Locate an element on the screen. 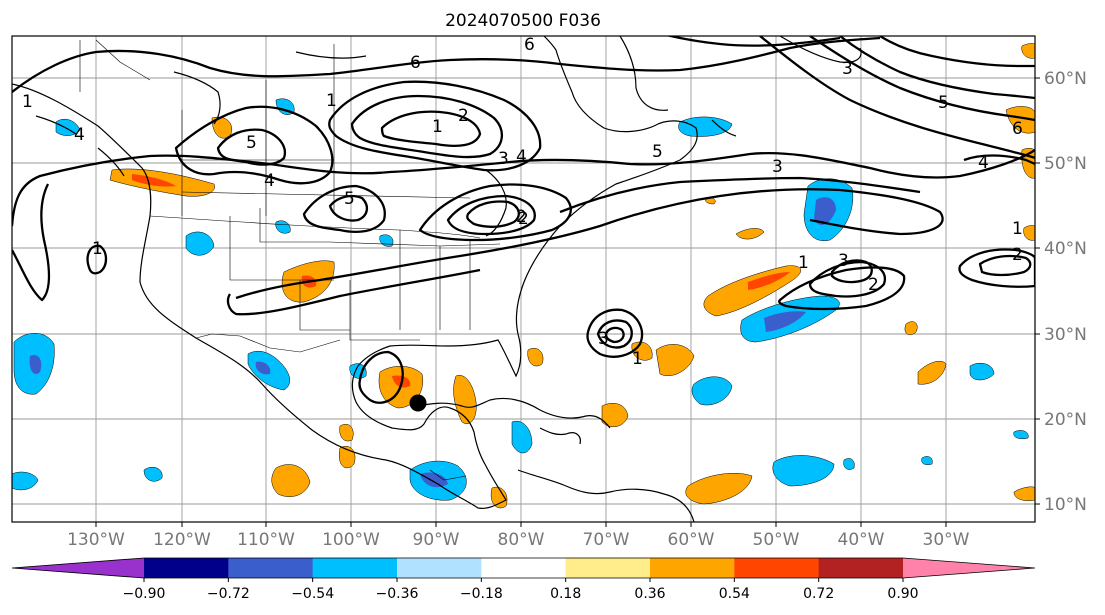  colorbar-tick-label: −0.72 is located at coordinates (228, 594).